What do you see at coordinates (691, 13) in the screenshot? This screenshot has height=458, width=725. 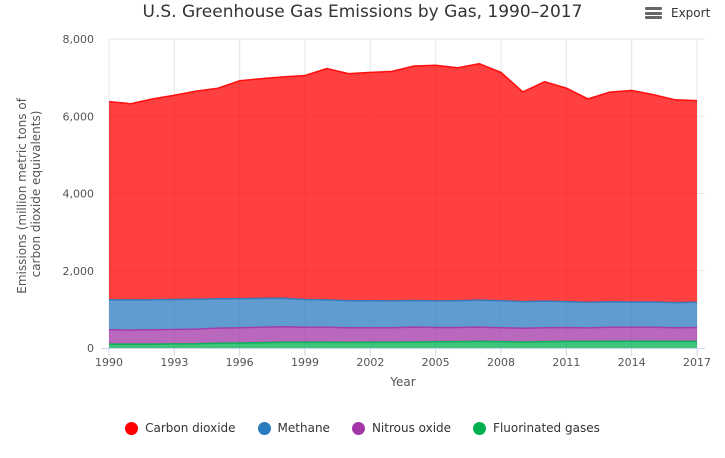 I see `export-label: Export` at bounding box center [691, 13].